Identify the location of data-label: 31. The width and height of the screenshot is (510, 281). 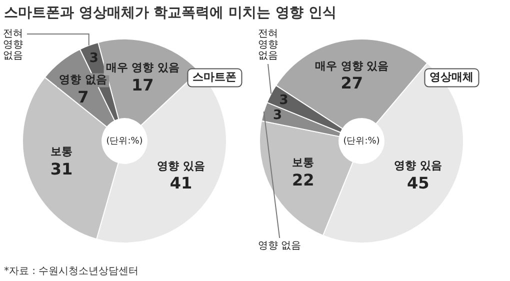
(61, 168).